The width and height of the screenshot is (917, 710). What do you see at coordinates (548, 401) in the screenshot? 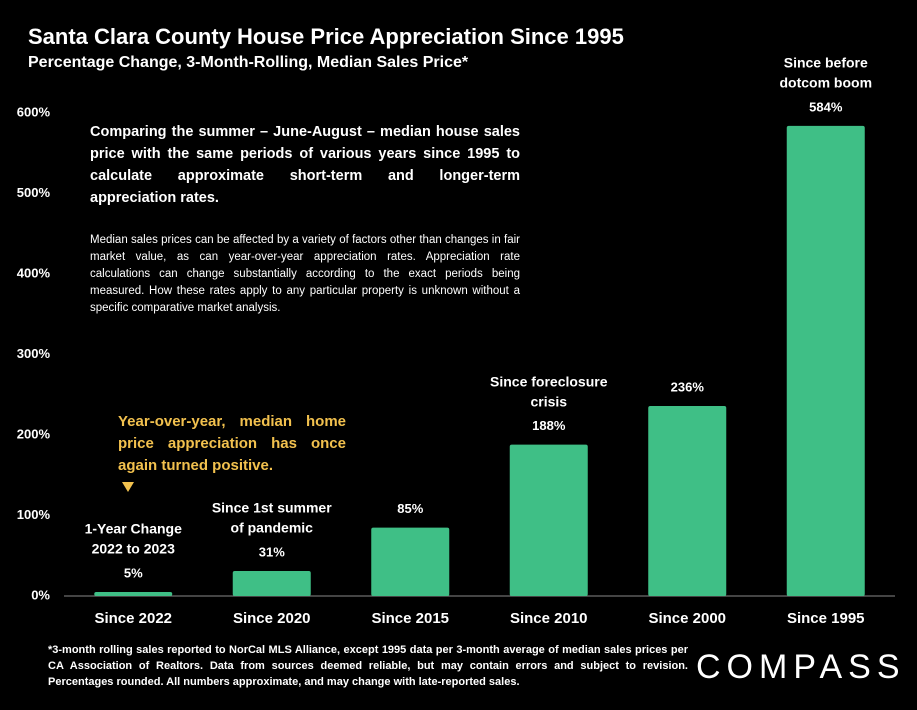
I see `bar-note: crisis` at bounding box center [548, 401].